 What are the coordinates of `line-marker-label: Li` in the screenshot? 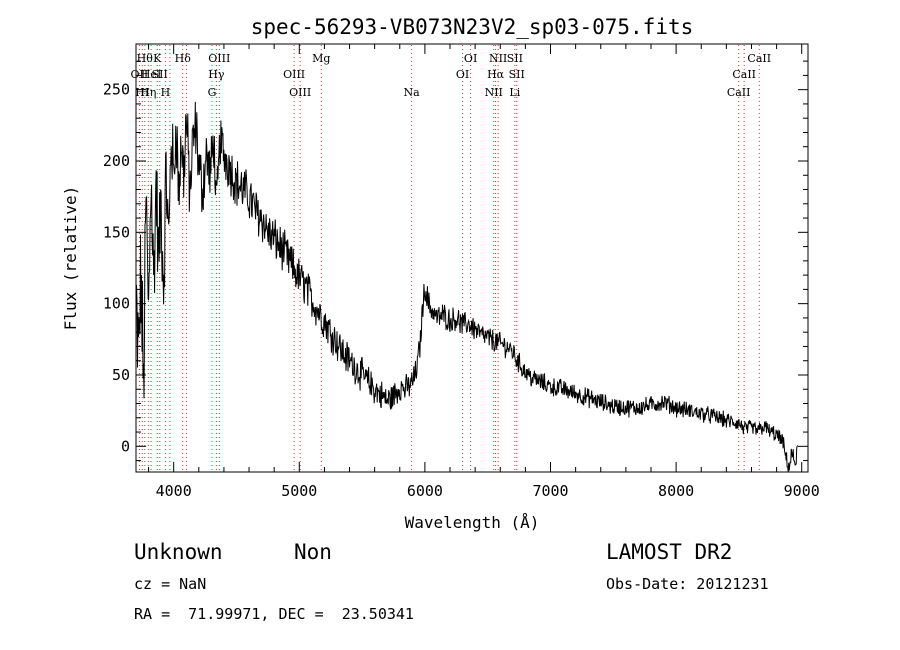 It's located at (514, 92).